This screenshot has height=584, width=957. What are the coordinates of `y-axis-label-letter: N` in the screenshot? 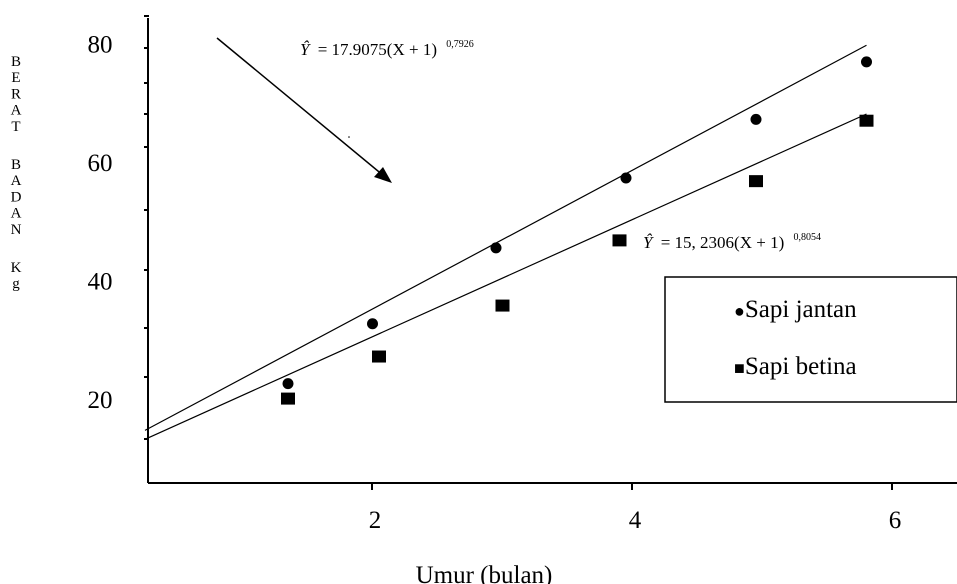 It's located at (16, 230).